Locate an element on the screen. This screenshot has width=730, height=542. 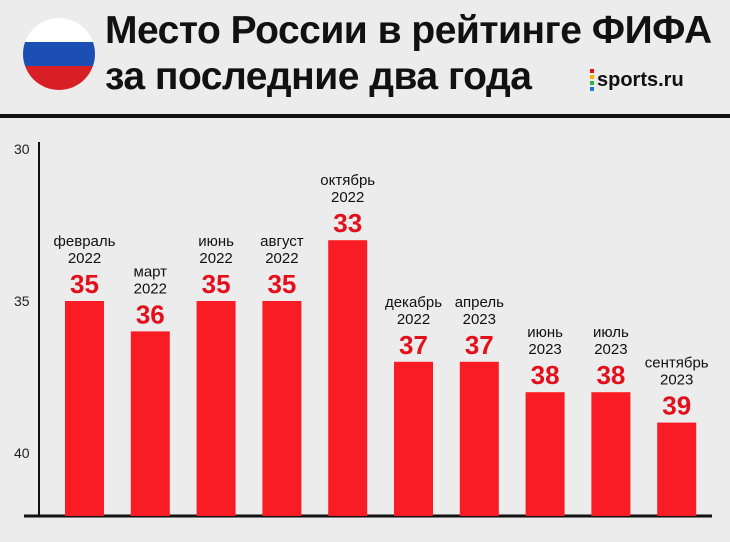
brand-logo: sports.ru is located at coordinates (637, 80).